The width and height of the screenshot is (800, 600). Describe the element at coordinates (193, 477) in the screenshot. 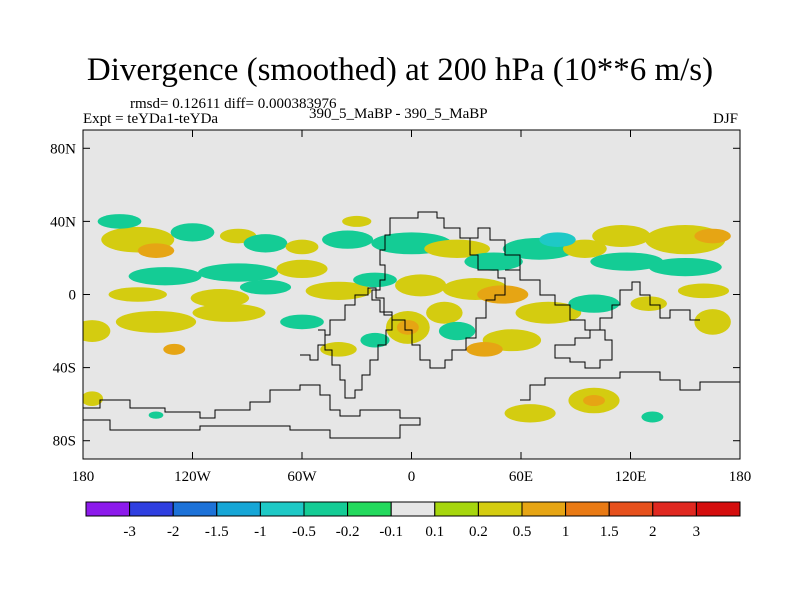

I see `x-tick-label-1: 120W` at that location.